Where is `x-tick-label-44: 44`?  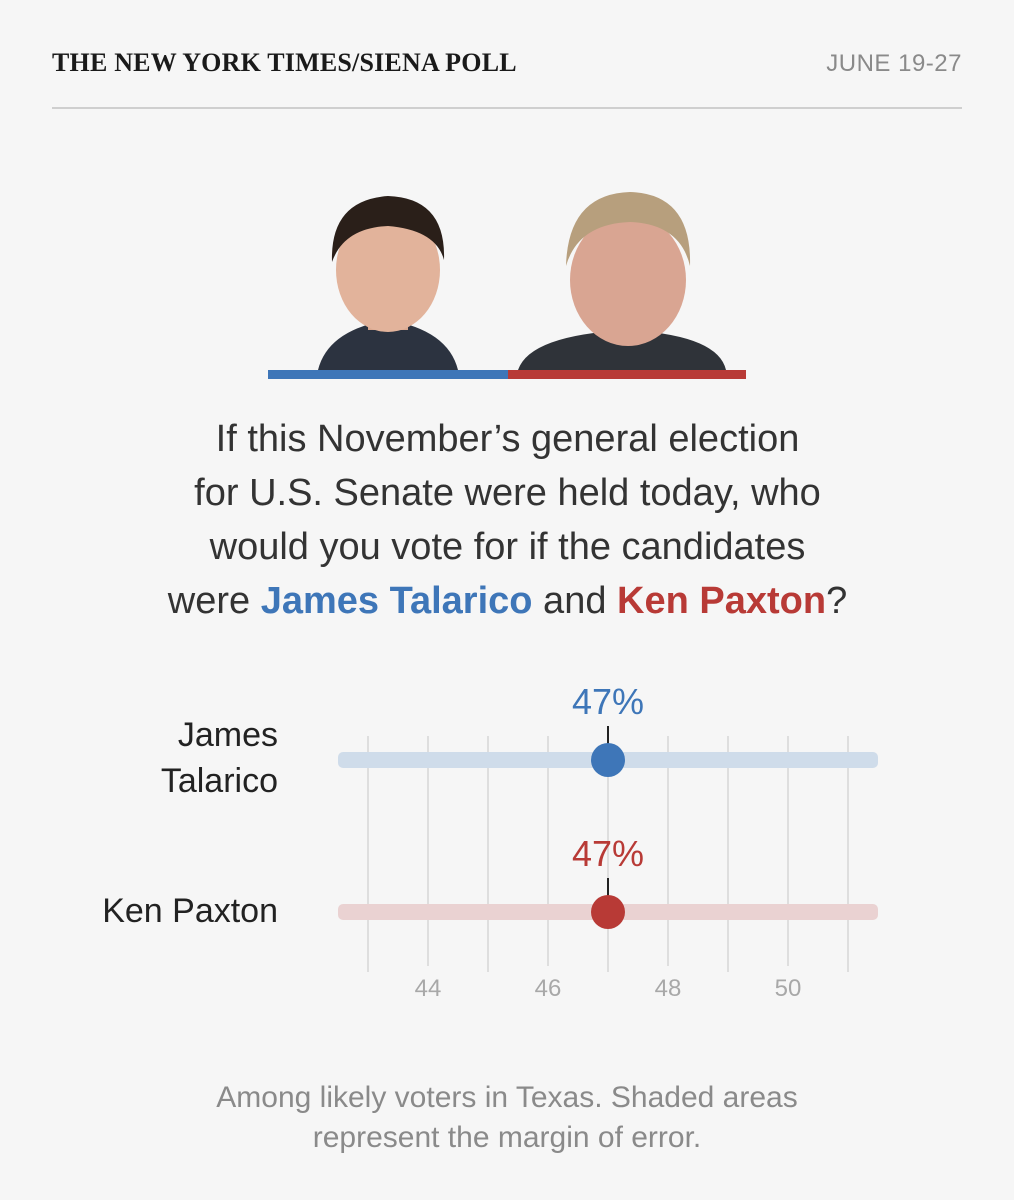
x-tick-label-44: 44 is located at coordinates (428, 988).